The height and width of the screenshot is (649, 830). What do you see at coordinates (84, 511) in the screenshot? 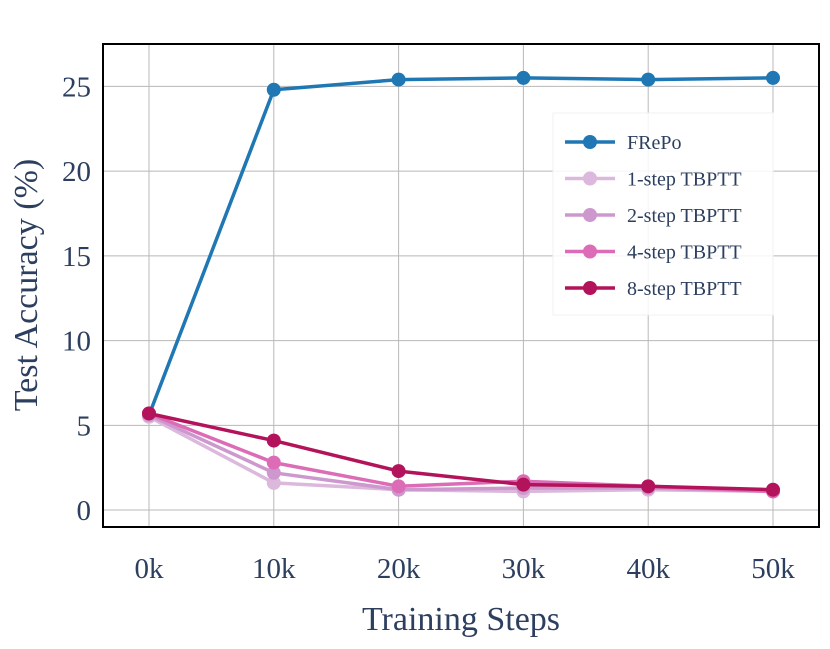
I see `y-tick-label: 0` at bounding box center [84, 511].